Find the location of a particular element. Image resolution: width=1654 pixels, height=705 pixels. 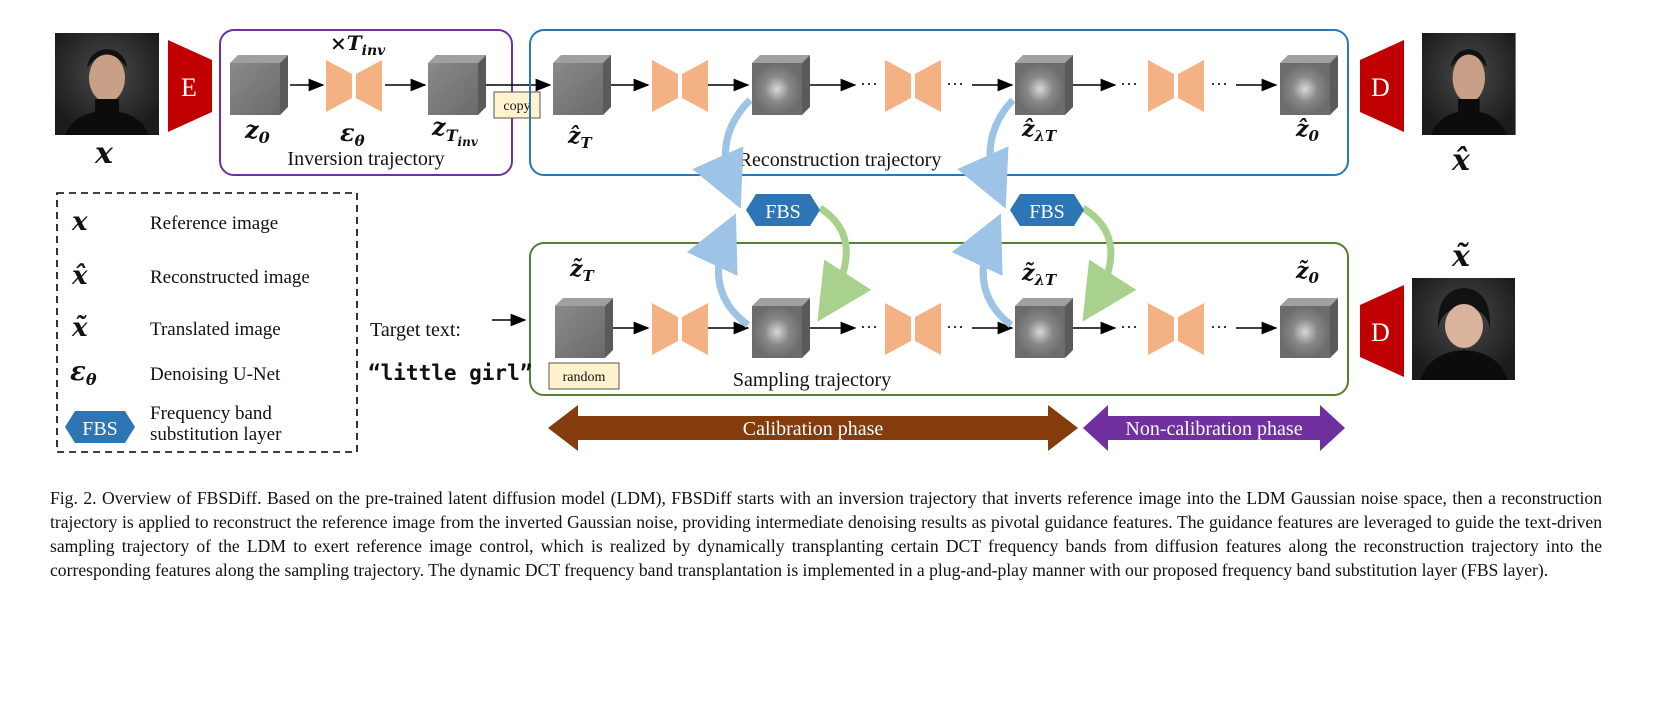

reconstruction-trajectory-box is located at coordinates (939, 102).